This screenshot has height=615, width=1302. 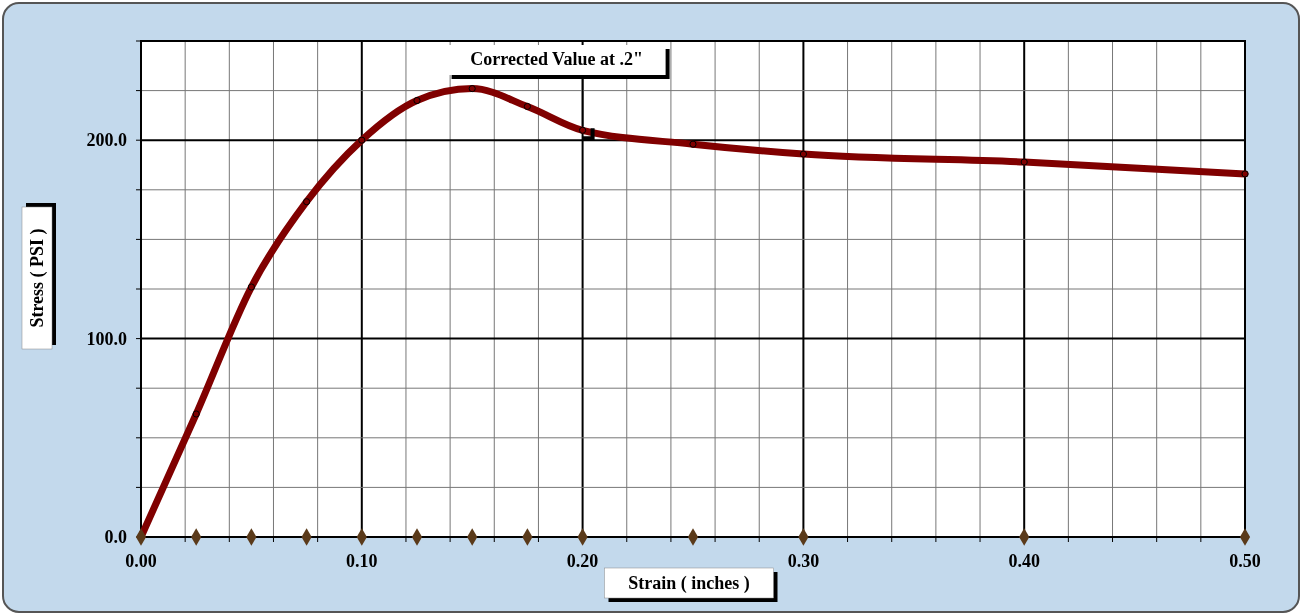 I want to click on y-tick-label: 200.0, so click(x=106, y=140).